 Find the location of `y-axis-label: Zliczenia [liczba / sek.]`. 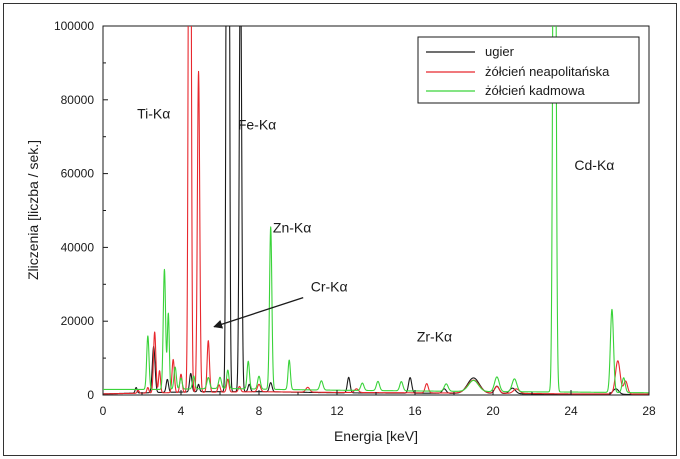

y-axis-label: Zliczenia [liczba / sek.] is located at coordinates (33, 210).